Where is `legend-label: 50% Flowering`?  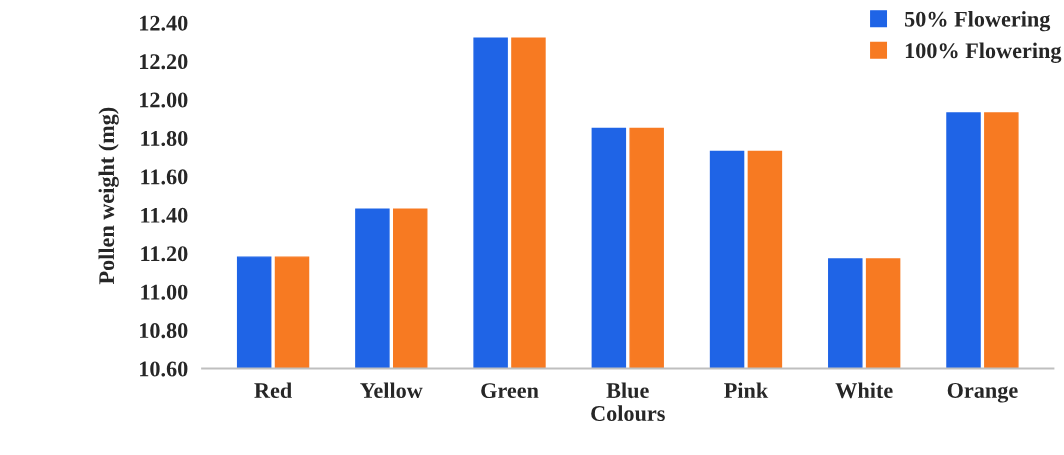 legend-label: 50% Flowering is located at coordinates (978, 21).